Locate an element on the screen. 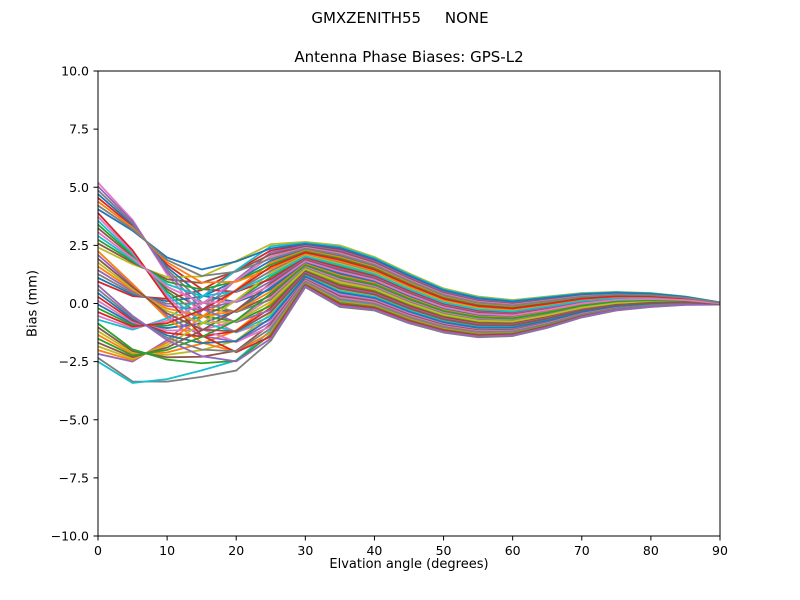  x-axis-label: Elvation angle (degrees) is located at coordinates (409, 564).